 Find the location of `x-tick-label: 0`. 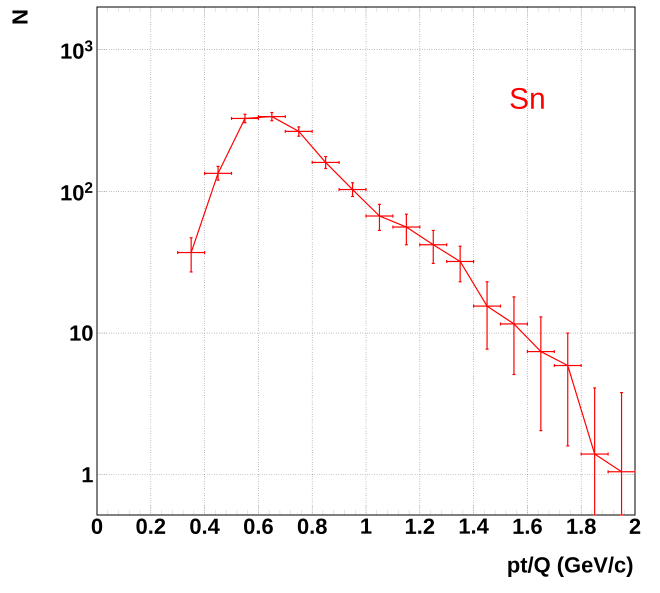

x-tick-label: 0 is located at coordinates (97, 526).